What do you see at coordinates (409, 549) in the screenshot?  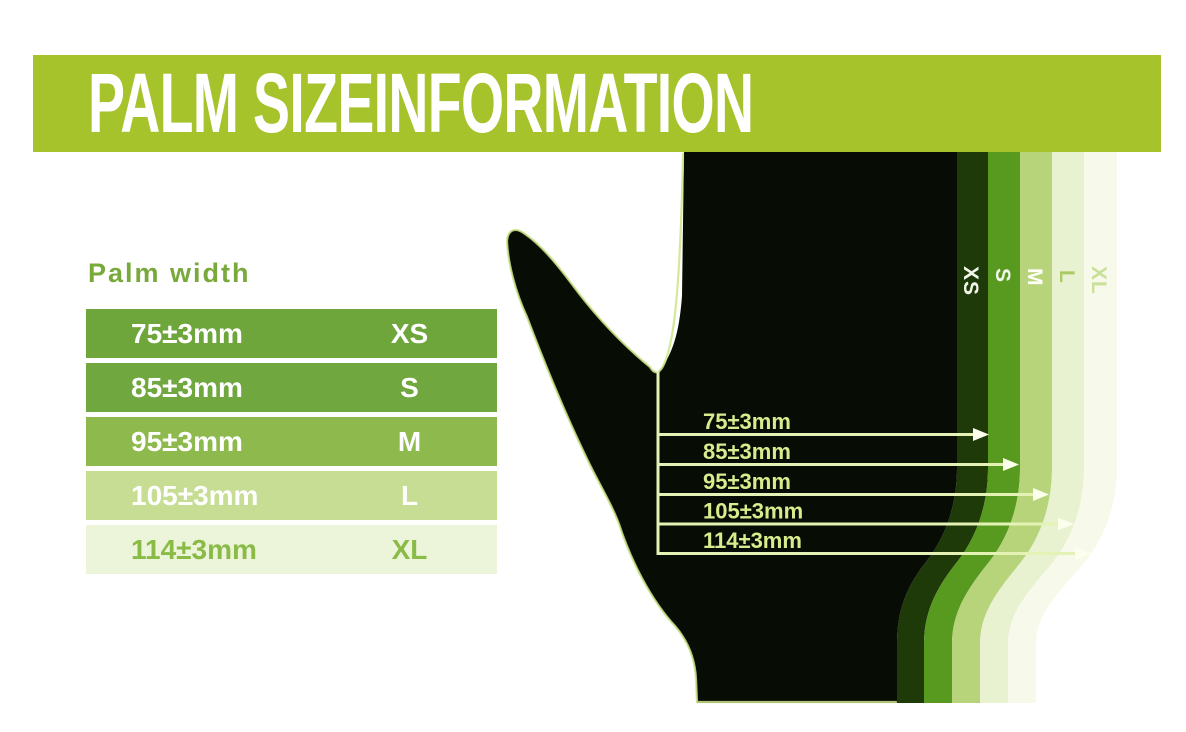 I see `size-label: XL` at bounding box center [409, 549].